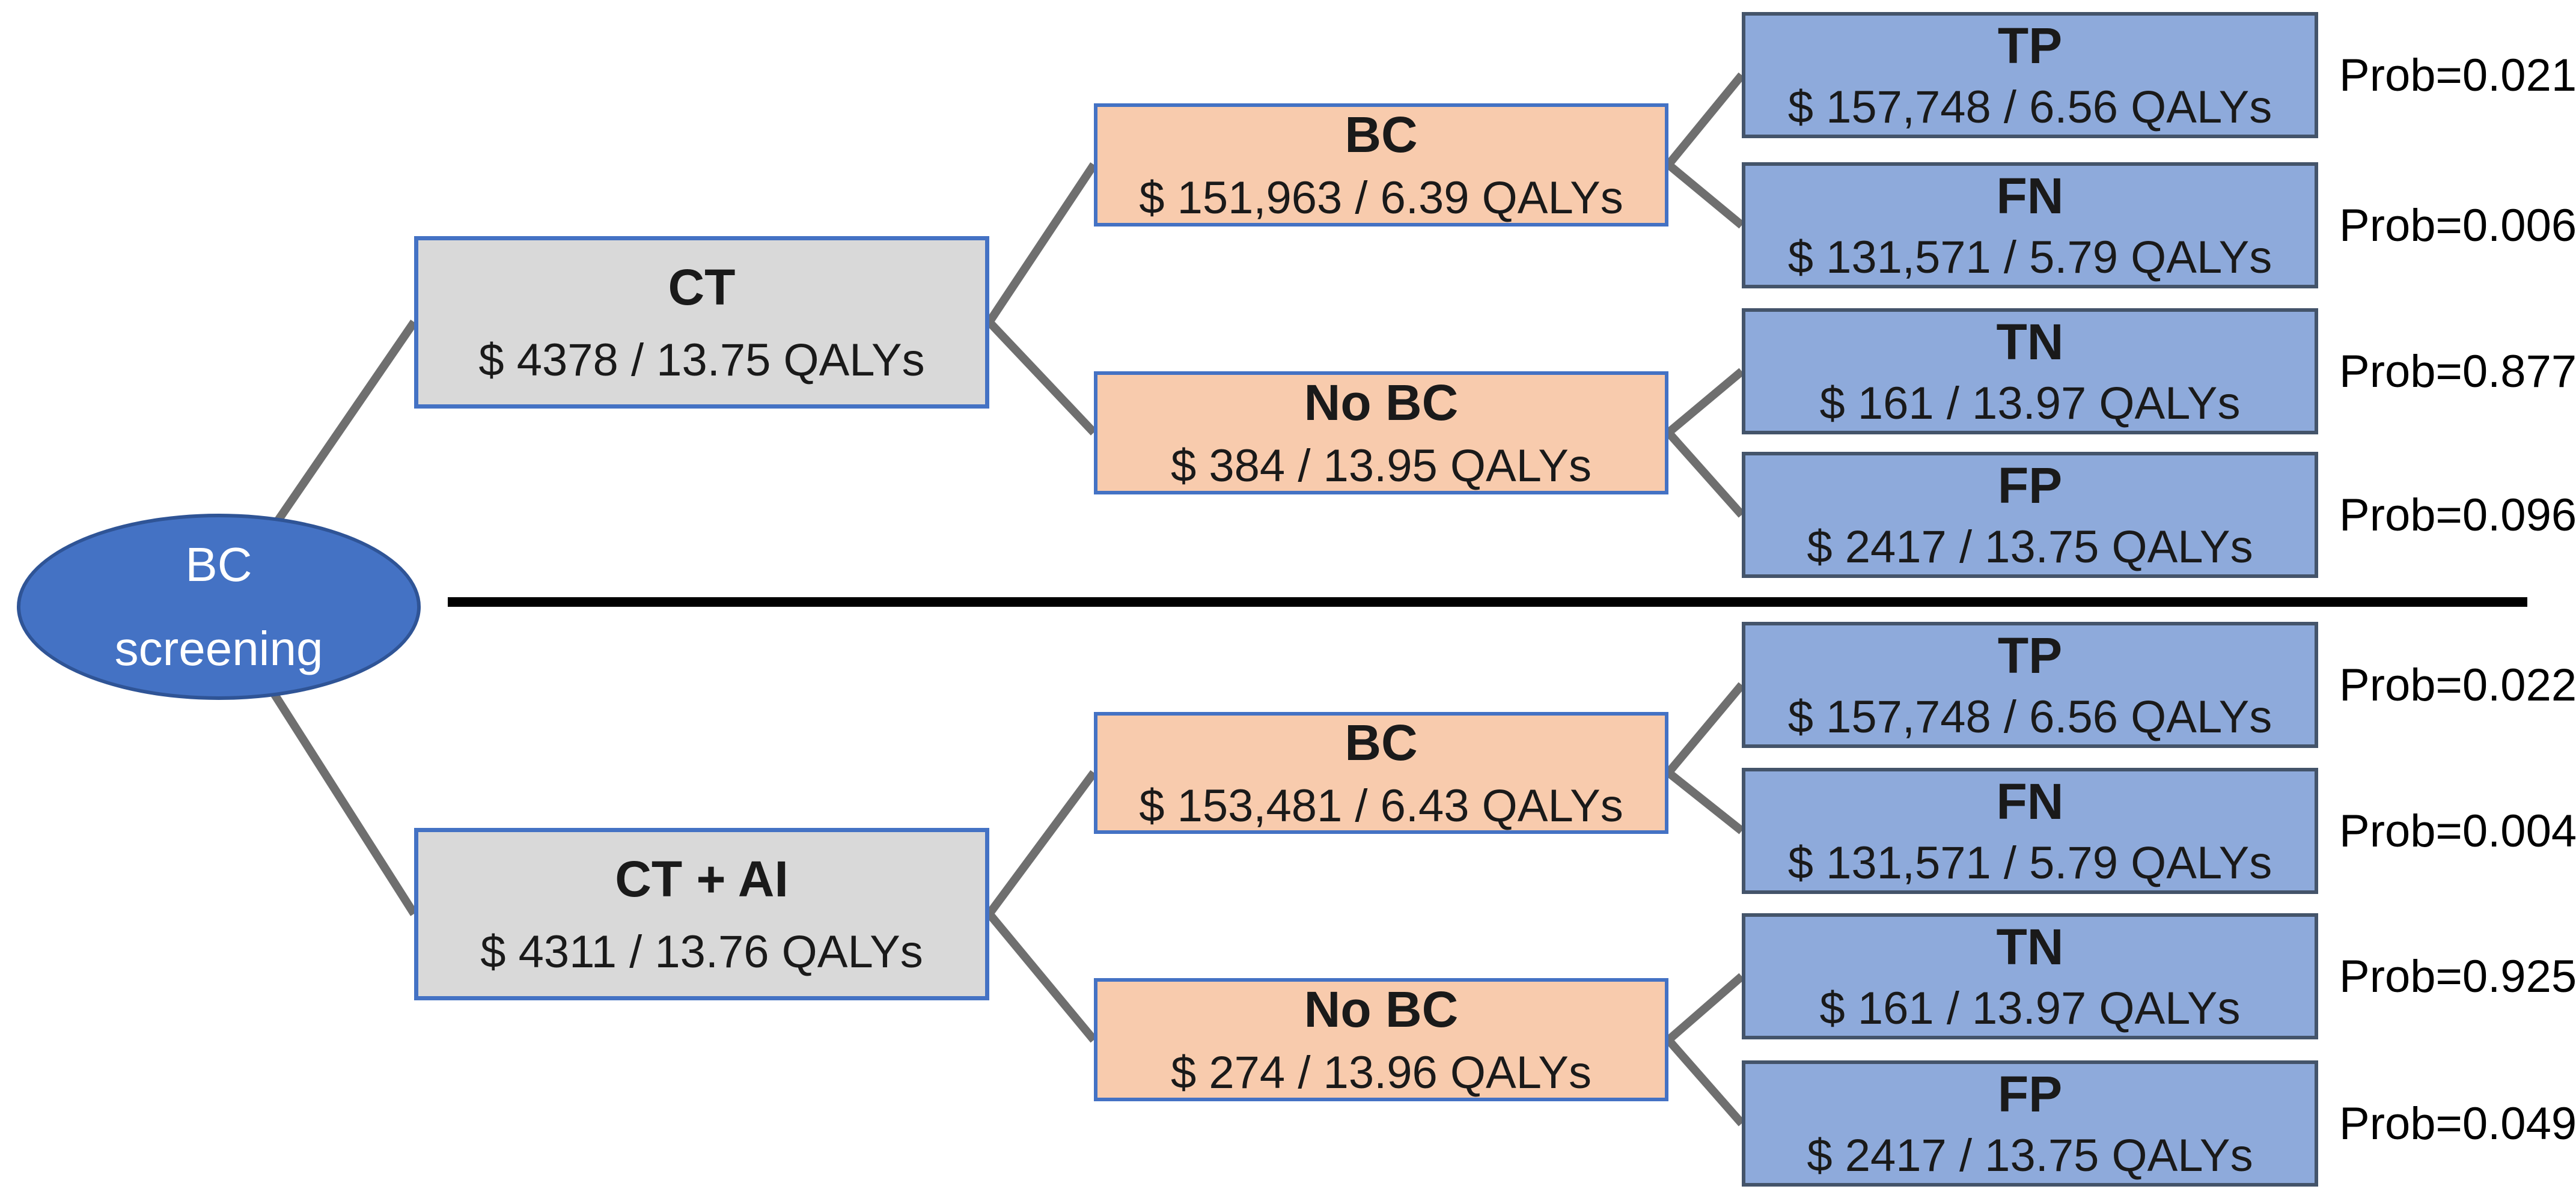  I want to click on prob-label-fp-bottom: Prob=0.049, so click(2457, 1123).